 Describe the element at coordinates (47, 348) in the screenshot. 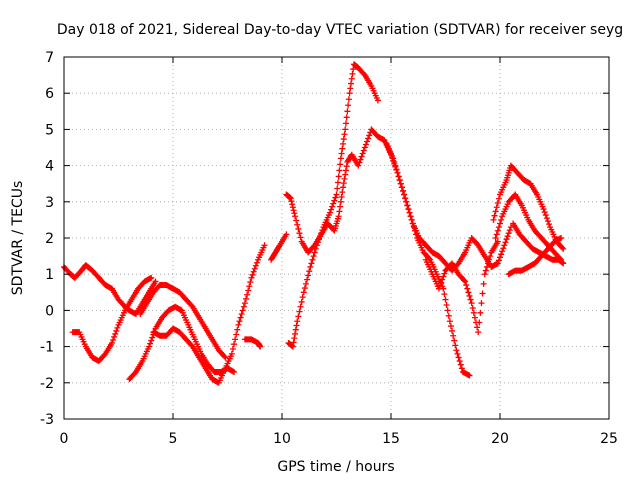

I see `y-tick-label: -1` at that location.